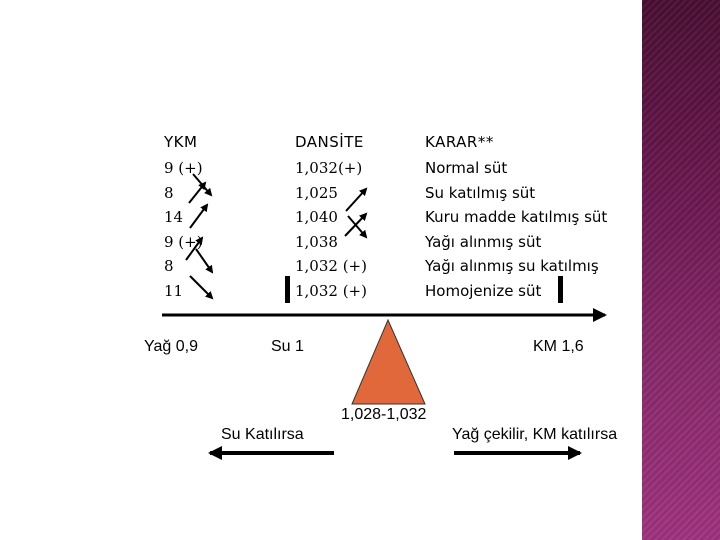 The image size is (720, 540). What do you see at coordinates (316, 242) in the screenshot?
I see `dansite-cell: 1,038` at bounding box center [316, 242].